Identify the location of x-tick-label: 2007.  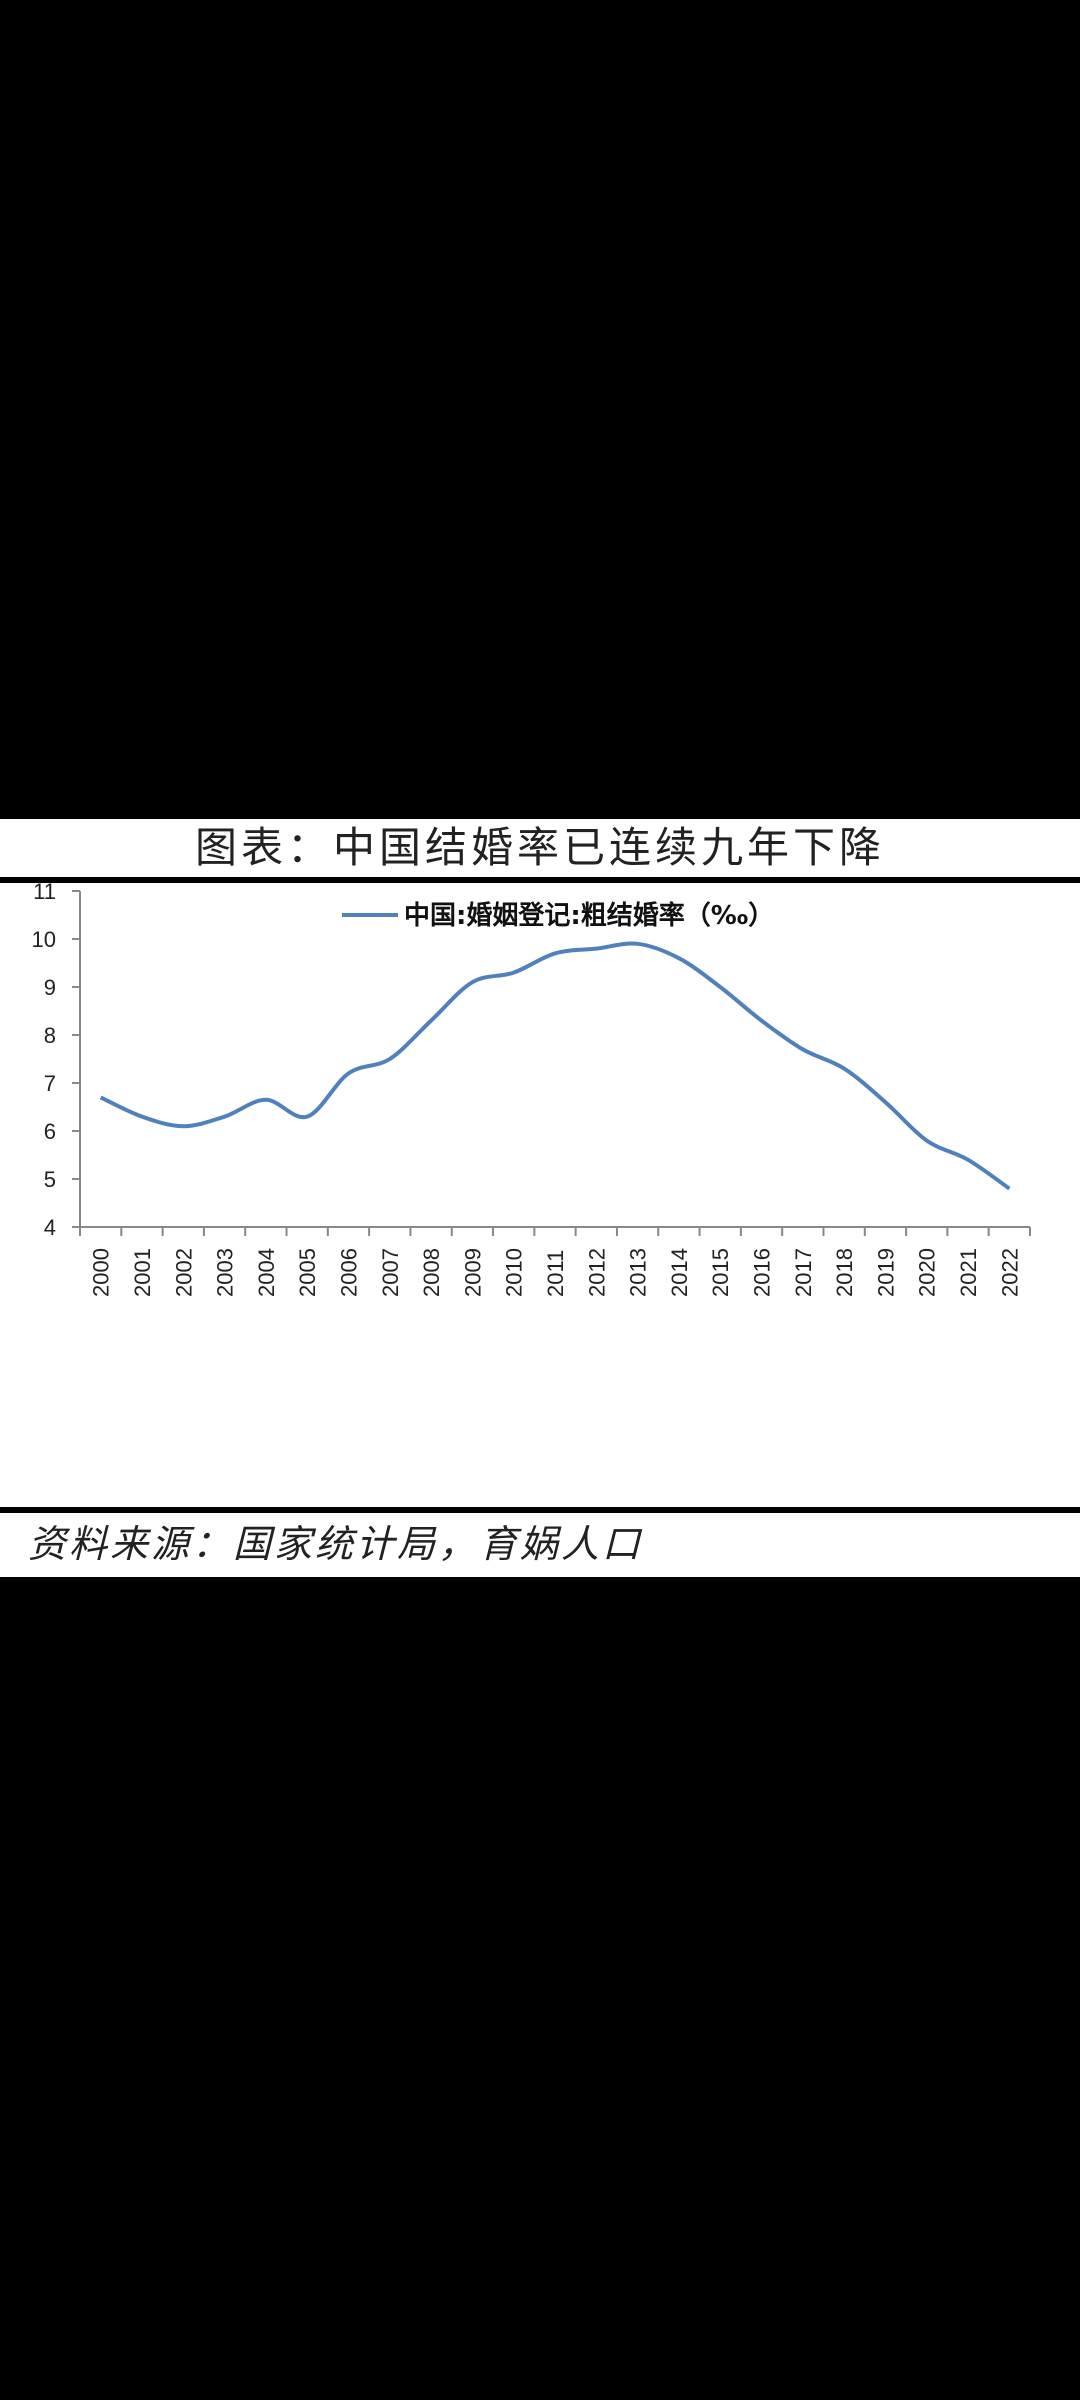
(390, 1272).